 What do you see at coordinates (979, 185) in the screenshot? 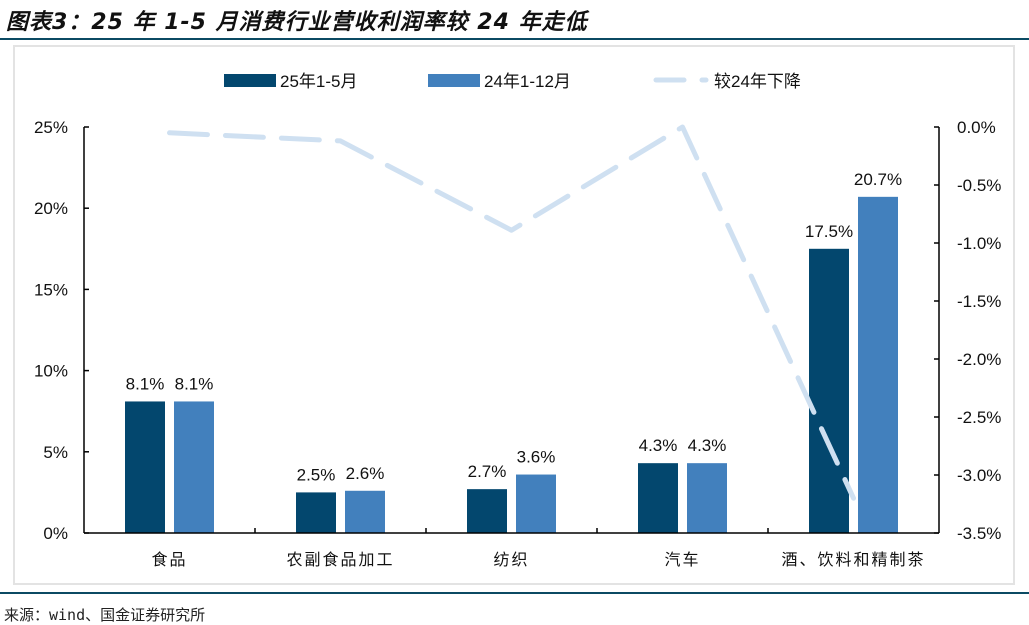
I see `right-axis-tick-label: -0.5%` at bounding box center [979, 185].